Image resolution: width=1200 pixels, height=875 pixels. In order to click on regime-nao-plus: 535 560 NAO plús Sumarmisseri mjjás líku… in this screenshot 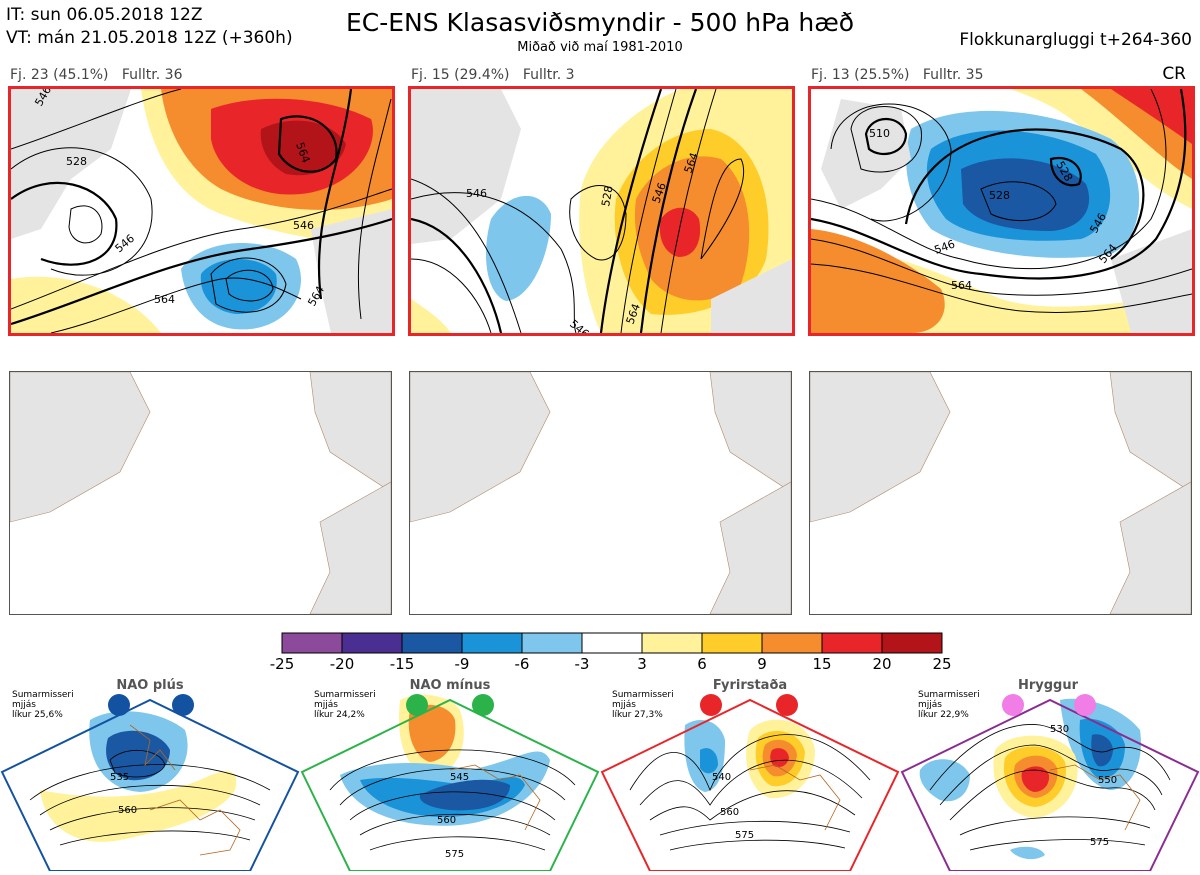, I will do `click(150, 775)`.